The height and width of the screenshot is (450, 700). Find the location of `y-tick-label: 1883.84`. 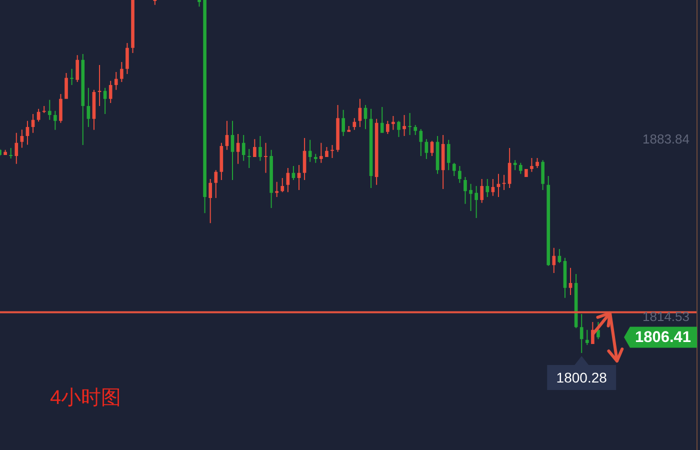

y-tick-label: 1883.84 is located at coordinates (666, 138).